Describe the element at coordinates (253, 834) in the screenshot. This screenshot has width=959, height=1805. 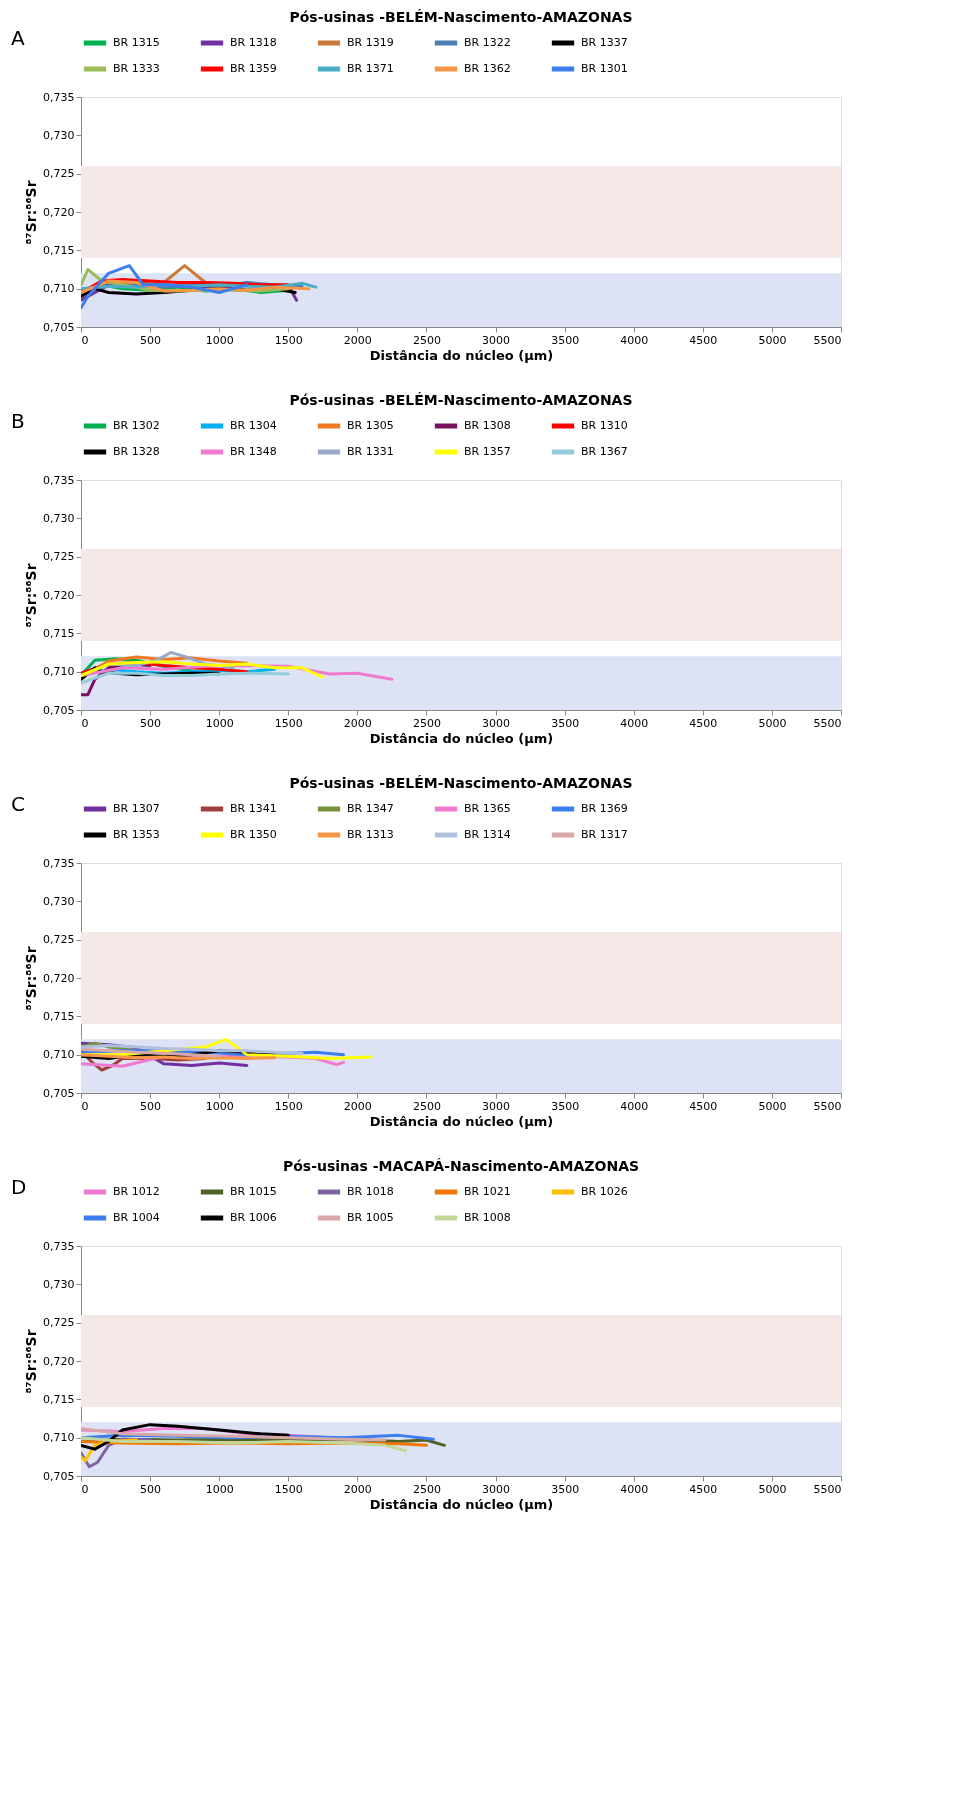
I see `legend-label: BR 1350` at that location.